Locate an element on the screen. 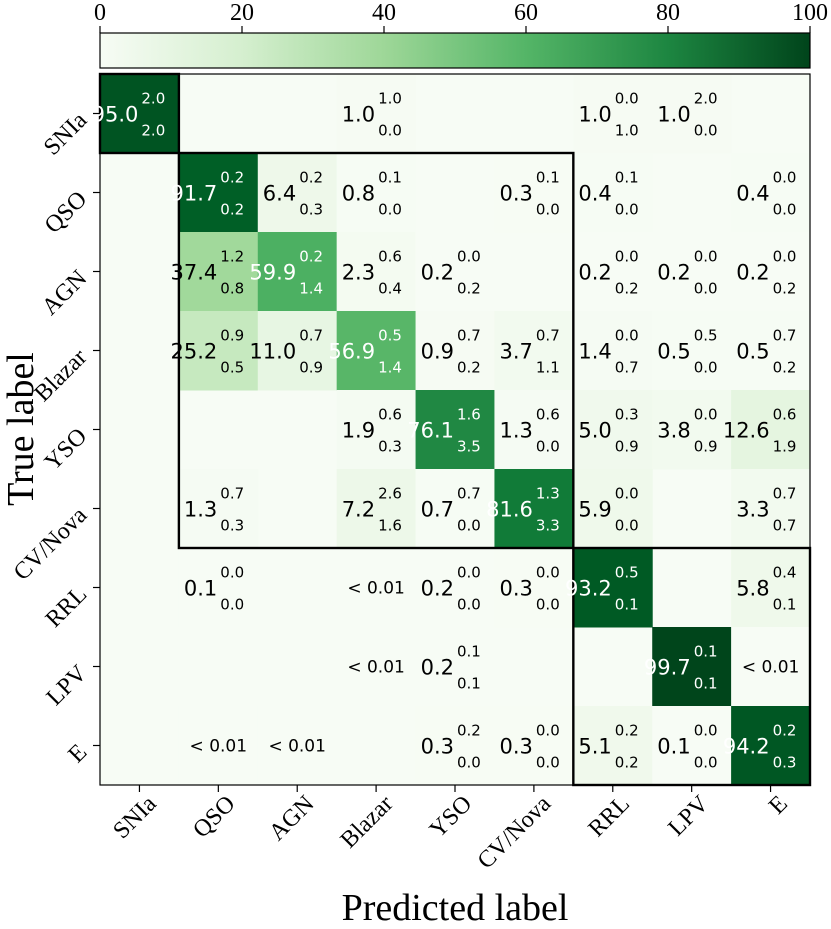  y-tick-label: RRL is located at coordinates (66, 606).